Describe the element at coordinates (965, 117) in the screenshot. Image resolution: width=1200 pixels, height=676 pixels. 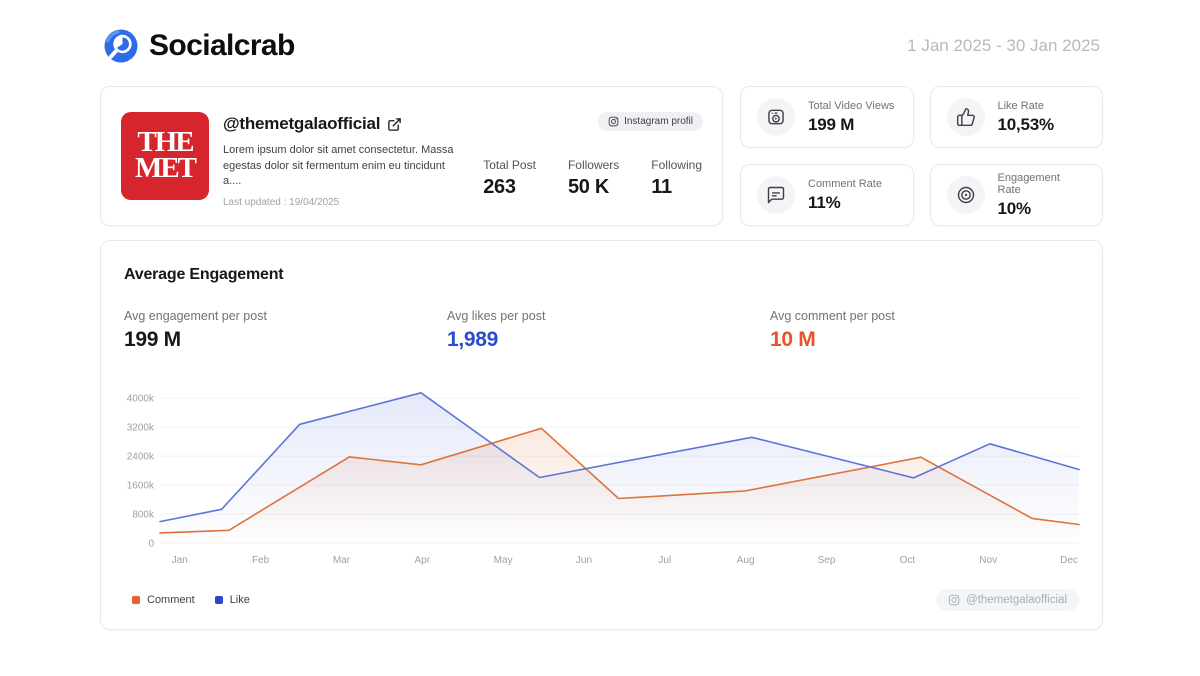
I see `thumb-up-icon` at that location.